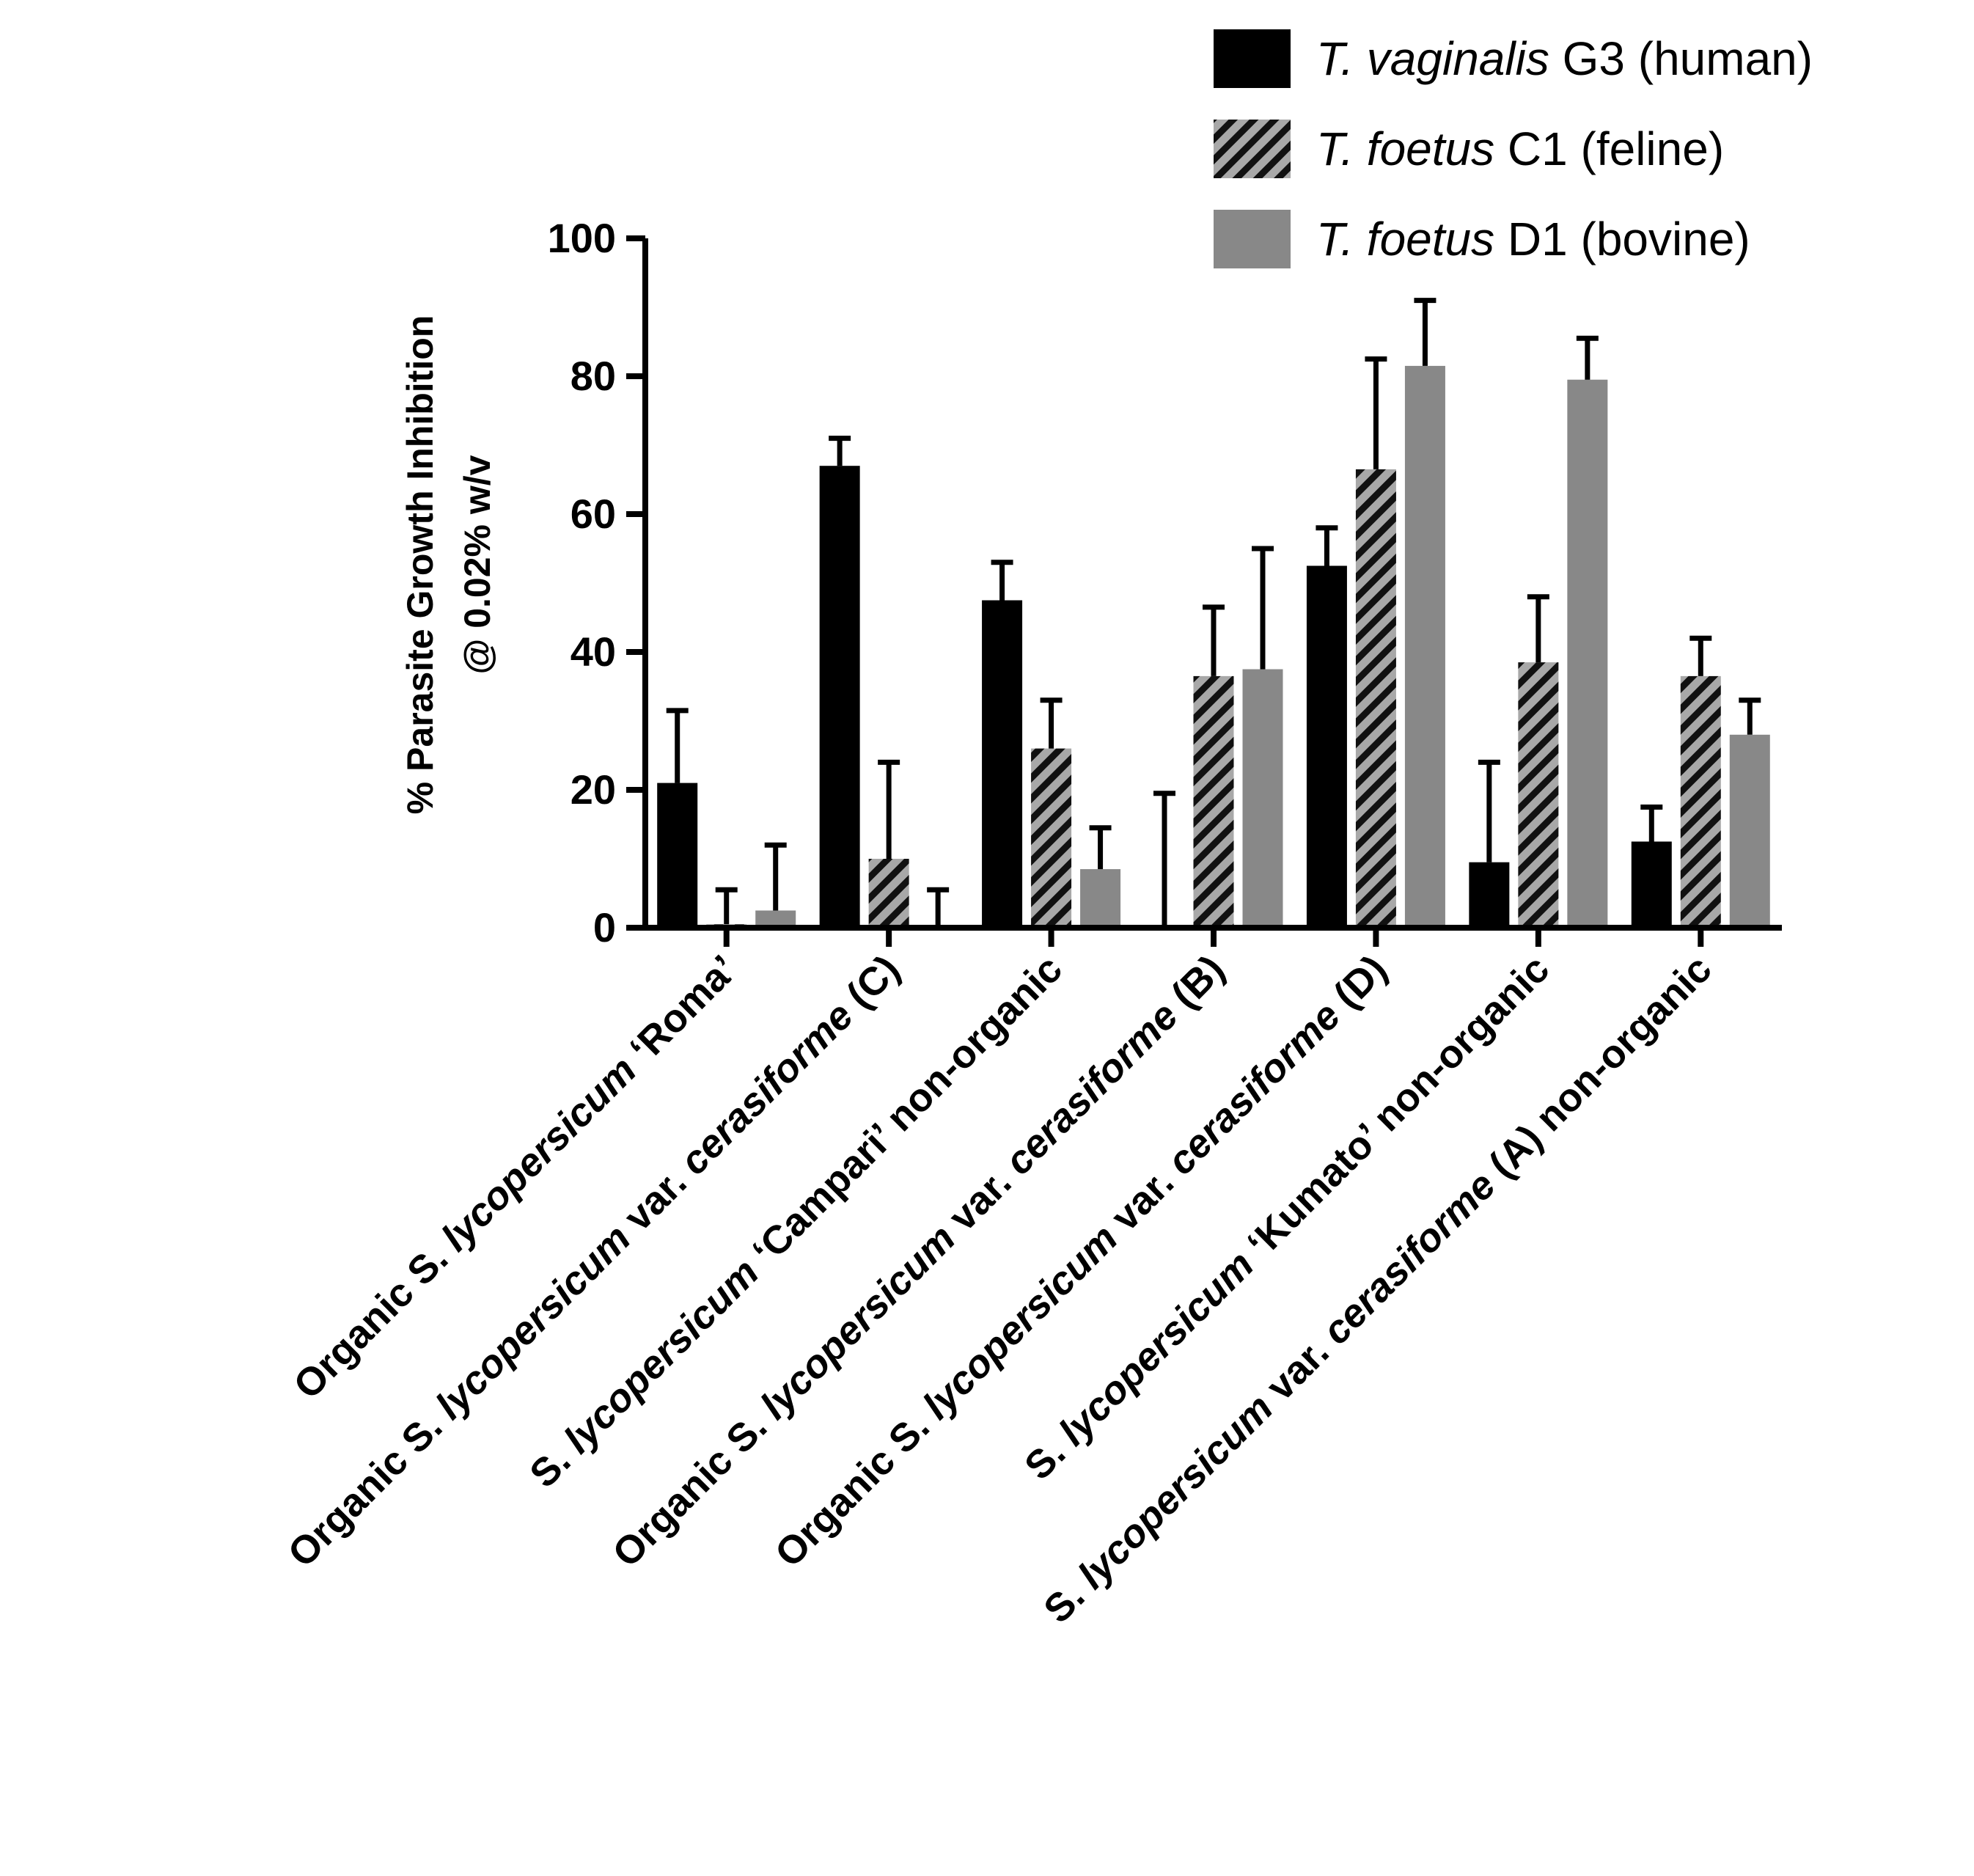 This screenshot has height=1876, width=1974. I want to click on error-bar-series3-cat3, so click(1100, 847).